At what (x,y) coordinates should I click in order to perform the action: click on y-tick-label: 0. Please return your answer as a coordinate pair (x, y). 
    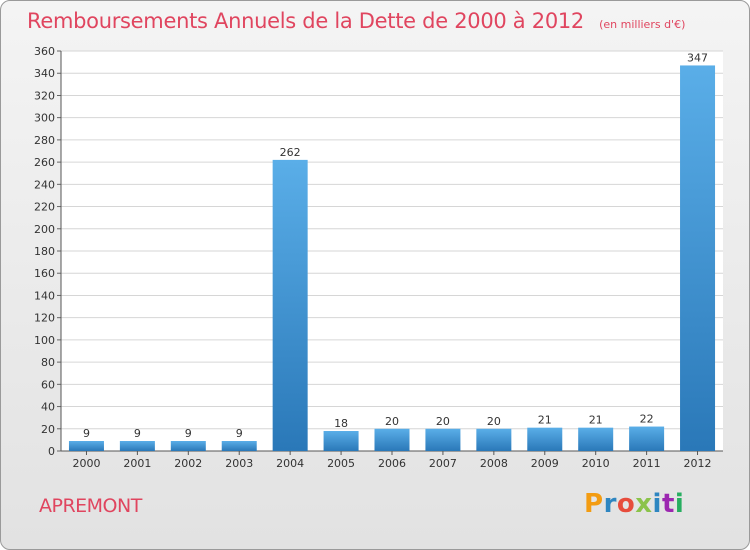
    Looking at the image, I should click on (51, 451).